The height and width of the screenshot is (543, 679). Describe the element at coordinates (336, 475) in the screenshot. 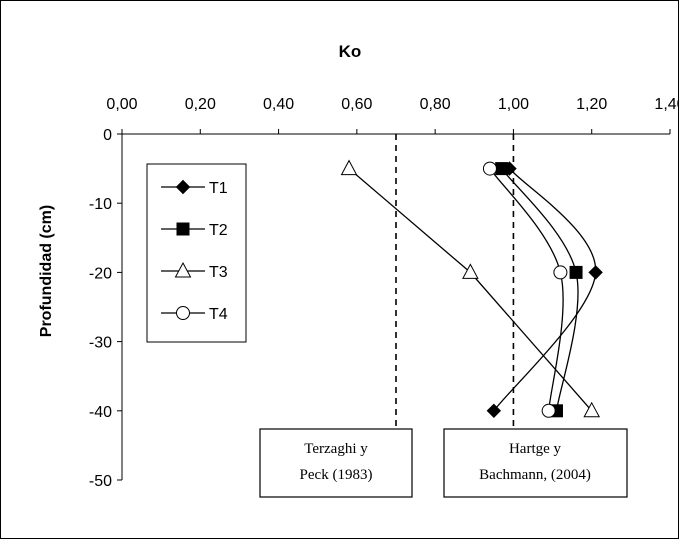

I see `annotation-terzaghi-line2: Peck (1983)` at that location.